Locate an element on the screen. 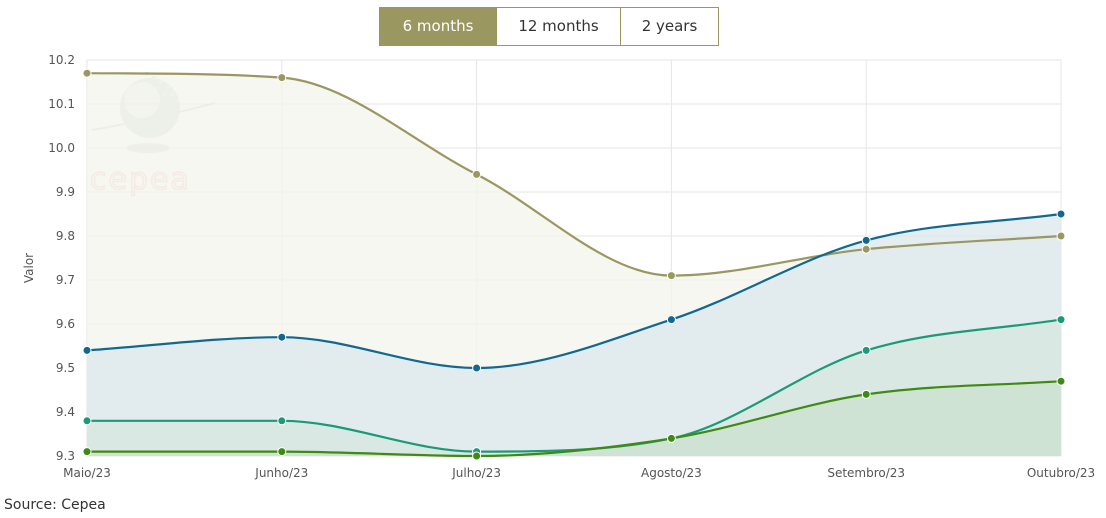  y-axis-title: Valor is located at coordinates (29, 268).